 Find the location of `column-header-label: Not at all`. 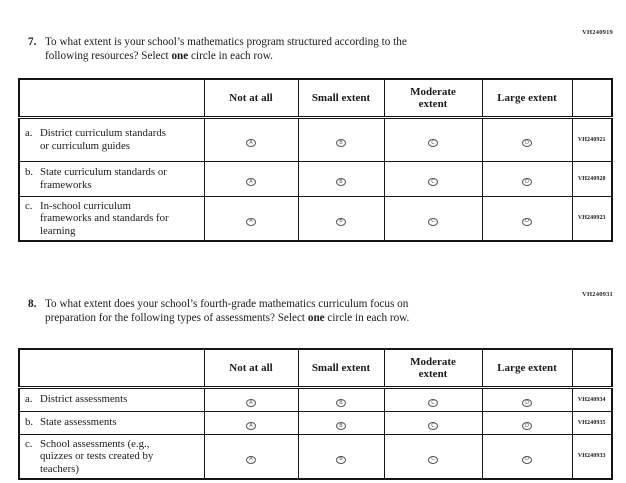

column-header-label: Not at all is located at coordinates (251, 367).